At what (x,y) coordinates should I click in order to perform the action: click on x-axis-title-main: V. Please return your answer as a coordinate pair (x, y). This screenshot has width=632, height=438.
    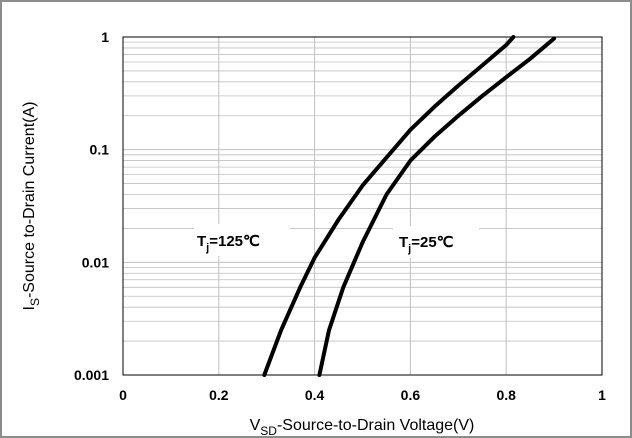
    Looking at the image, I should click on (255, 425).